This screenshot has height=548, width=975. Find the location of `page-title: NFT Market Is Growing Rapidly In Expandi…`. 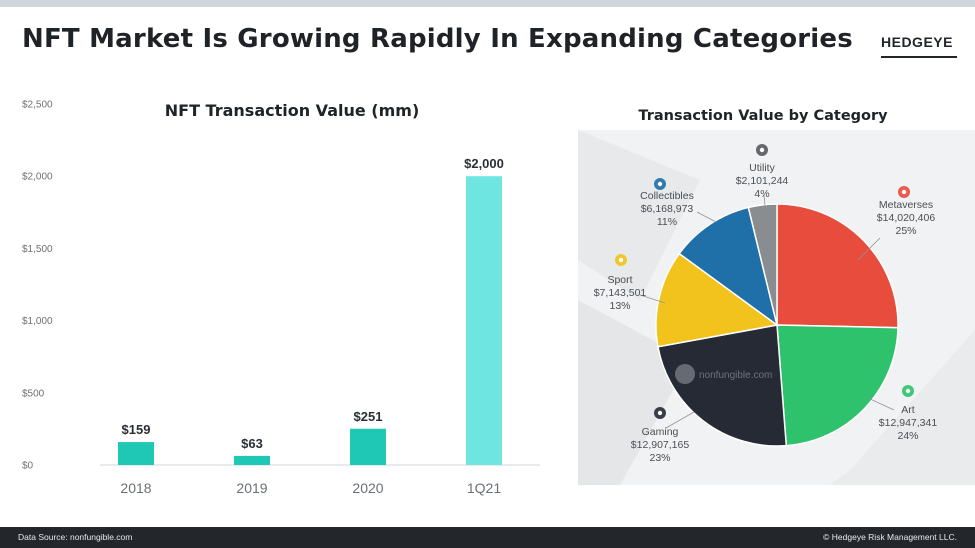

page-title: NFT Market Is Growing Rapidly In Expandi… is located at coordinates (437, 39).